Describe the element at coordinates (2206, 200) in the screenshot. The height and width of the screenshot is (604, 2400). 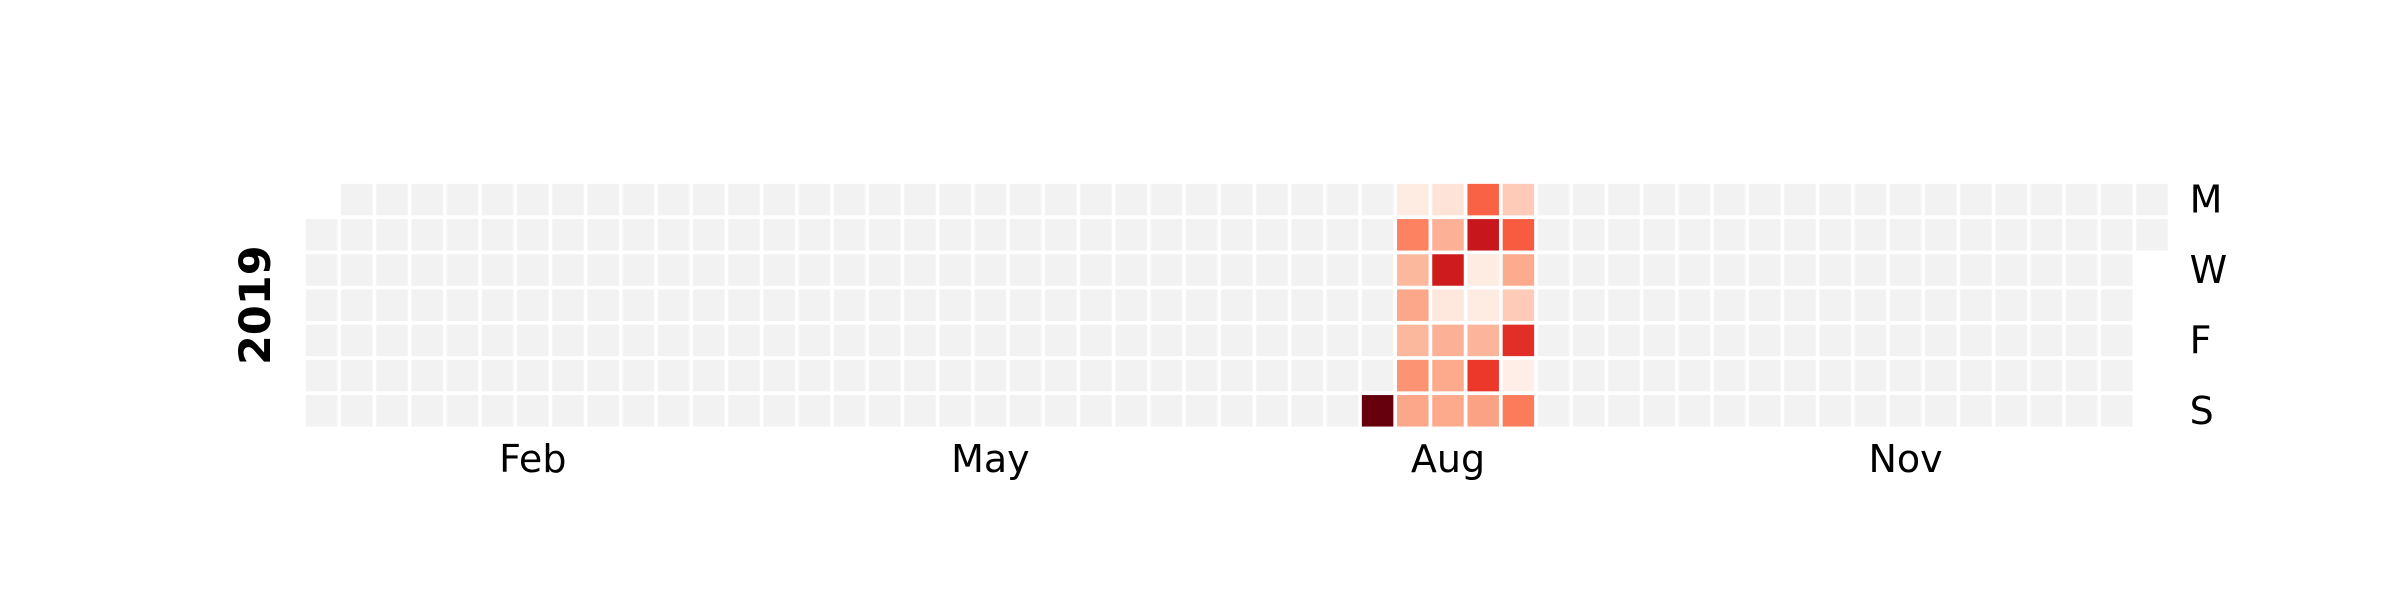
I see `day-tick-label: M` at that location.